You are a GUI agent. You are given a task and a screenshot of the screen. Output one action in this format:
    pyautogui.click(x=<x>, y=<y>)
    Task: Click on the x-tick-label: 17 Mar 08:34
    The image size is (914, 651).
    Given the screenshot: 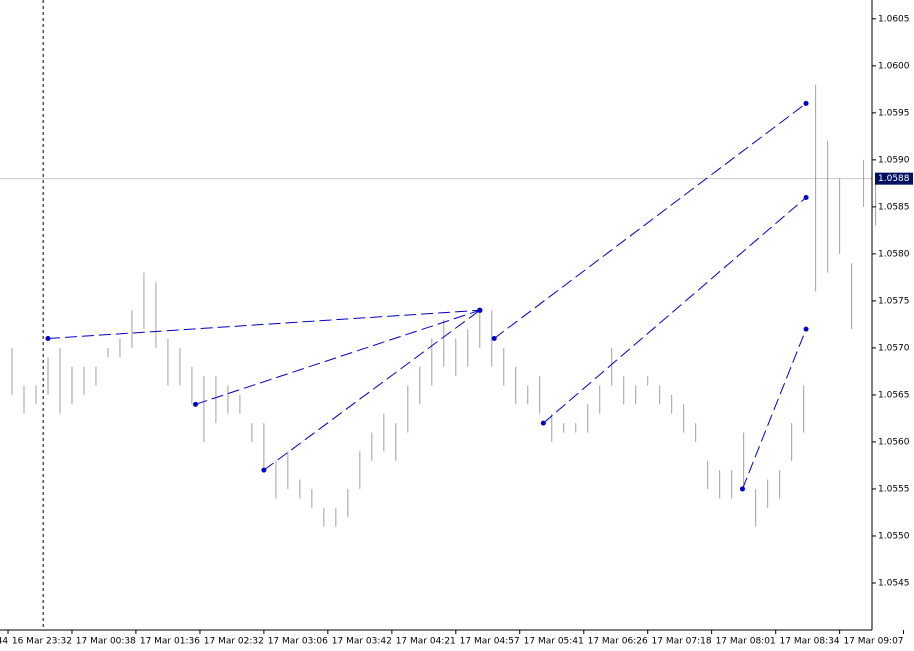 What is the action you would take?
    pyautogui.click(x=810, y=642)
    